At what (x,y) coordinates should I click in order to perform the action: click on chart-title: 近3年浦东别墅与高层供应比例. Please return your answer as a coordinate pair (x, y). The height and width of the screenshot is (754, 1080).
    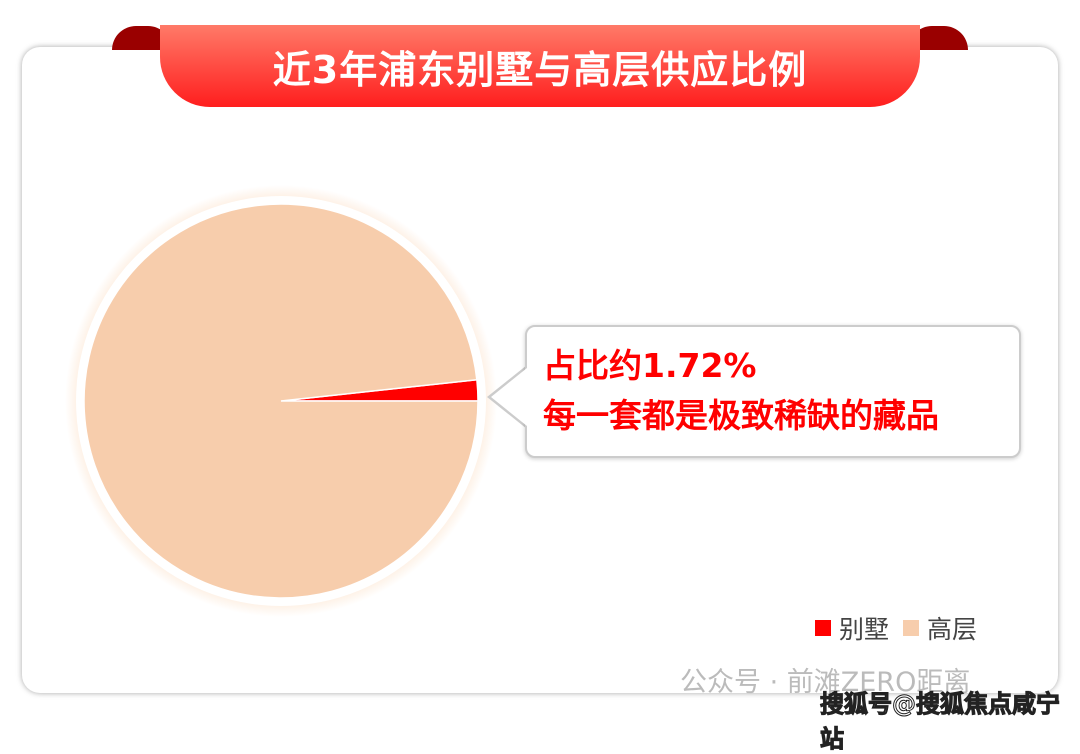
    Looking at the image, I should click on (540, 69).